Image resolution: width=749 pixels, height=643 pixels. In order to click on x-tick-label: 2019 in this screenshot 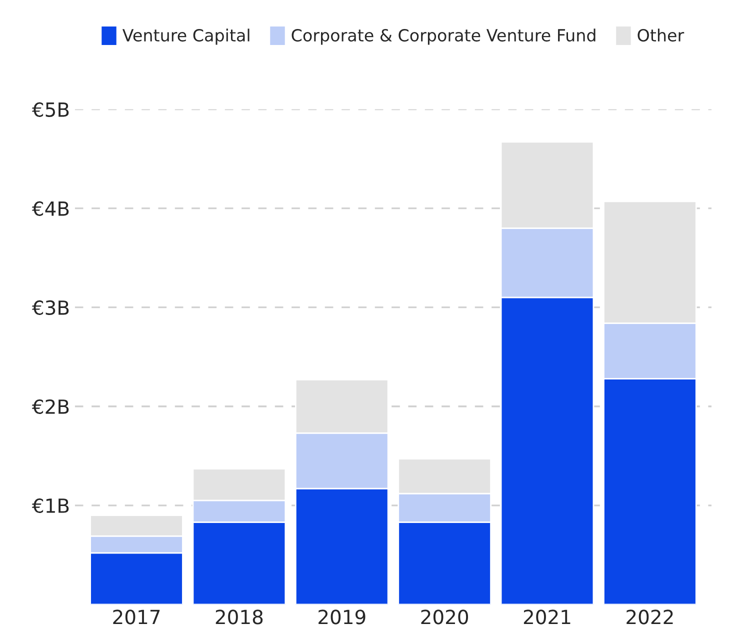, I will do `click(342, 617)`.